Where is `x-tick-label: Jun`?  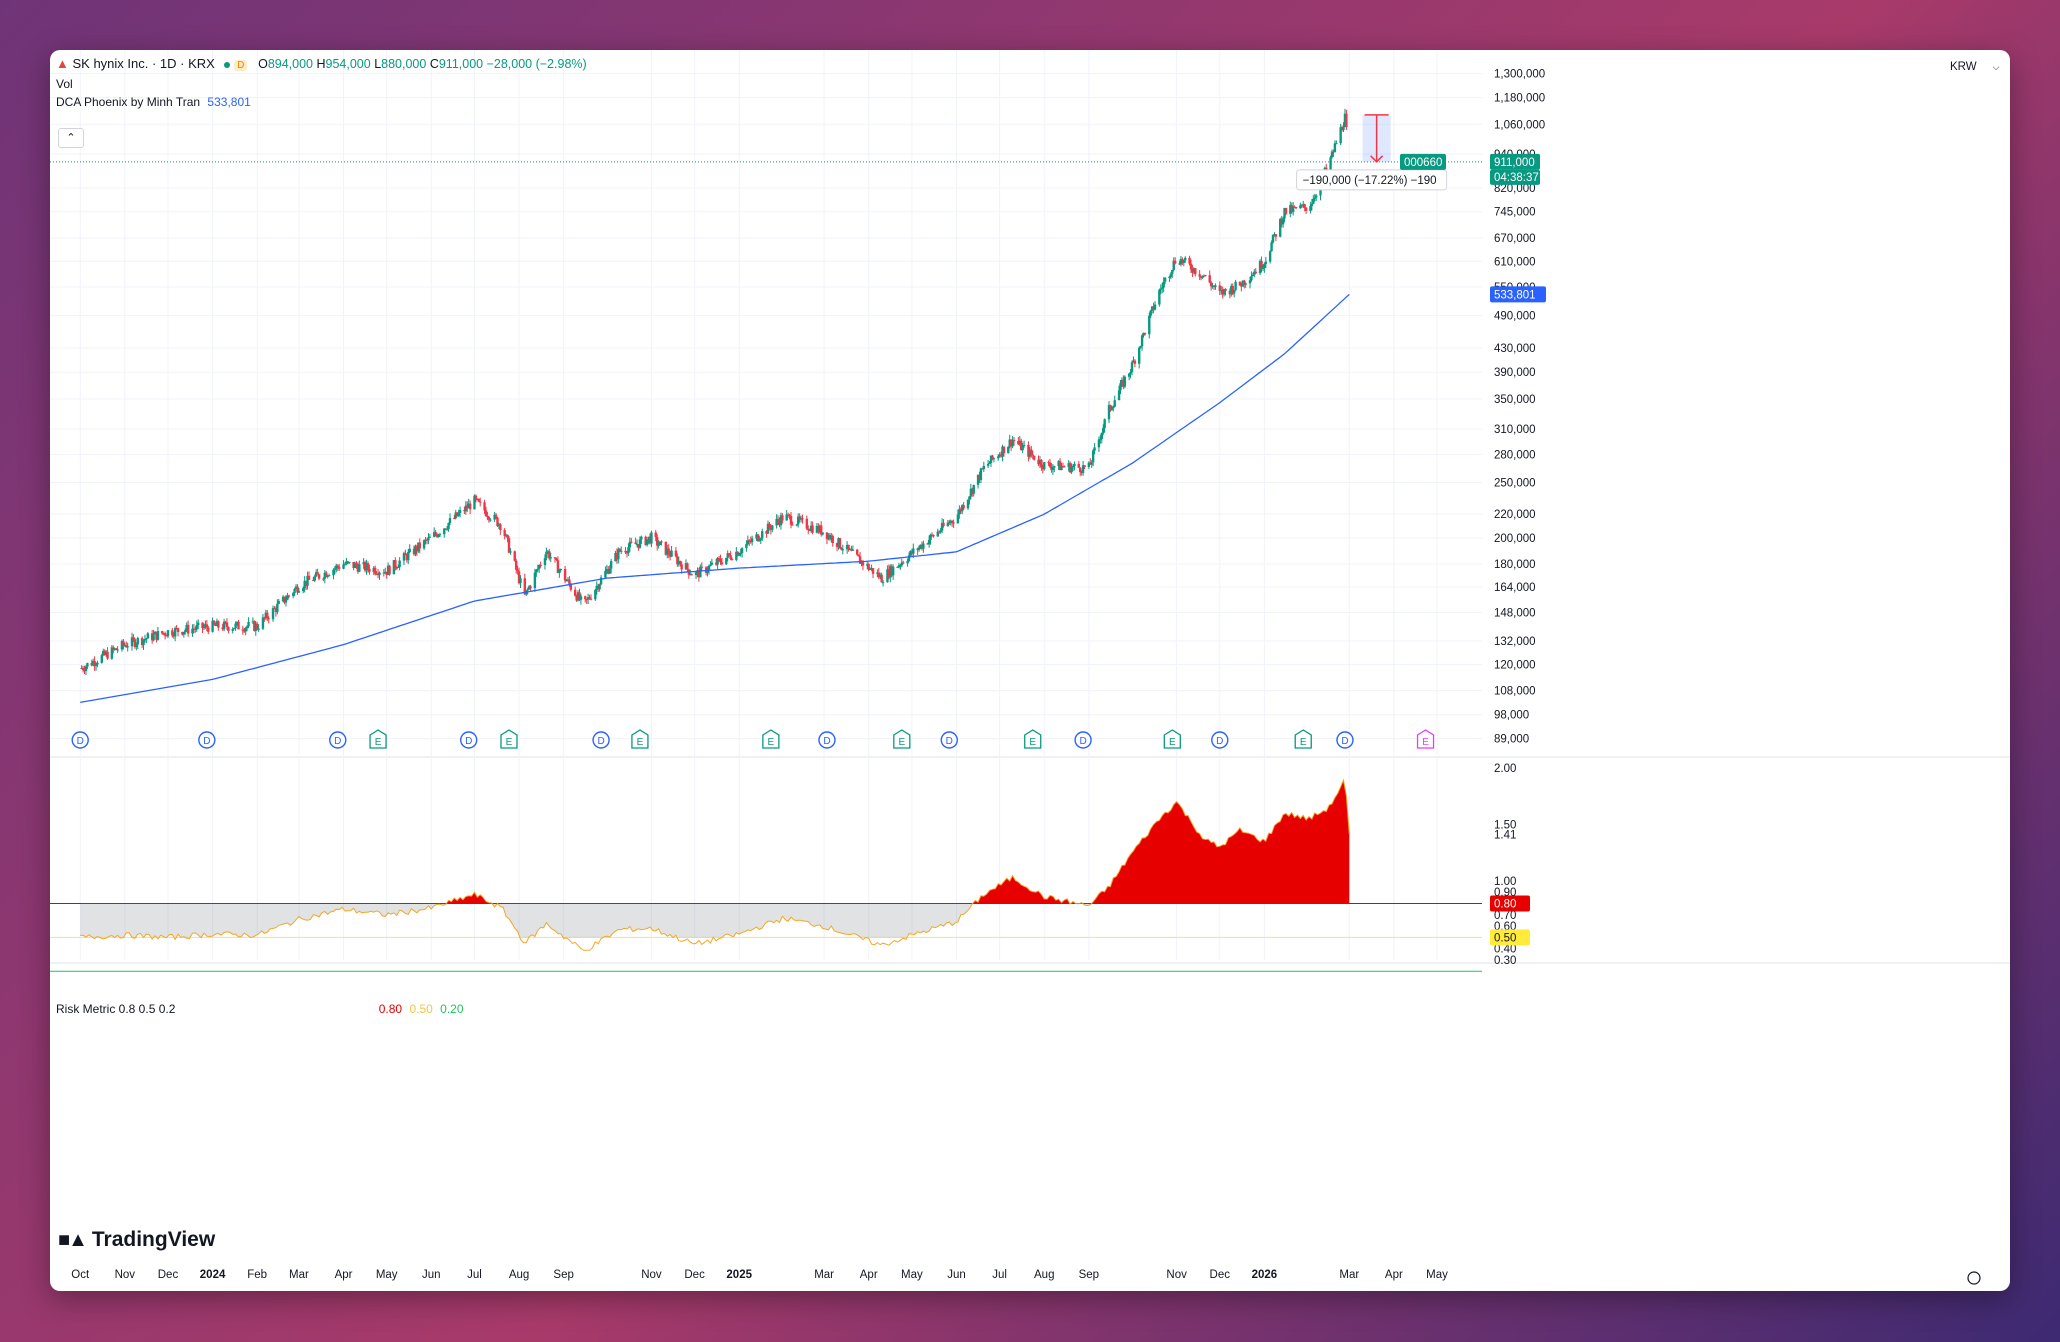
x-tick-label: Jun is located at coordinates (431, 1275).